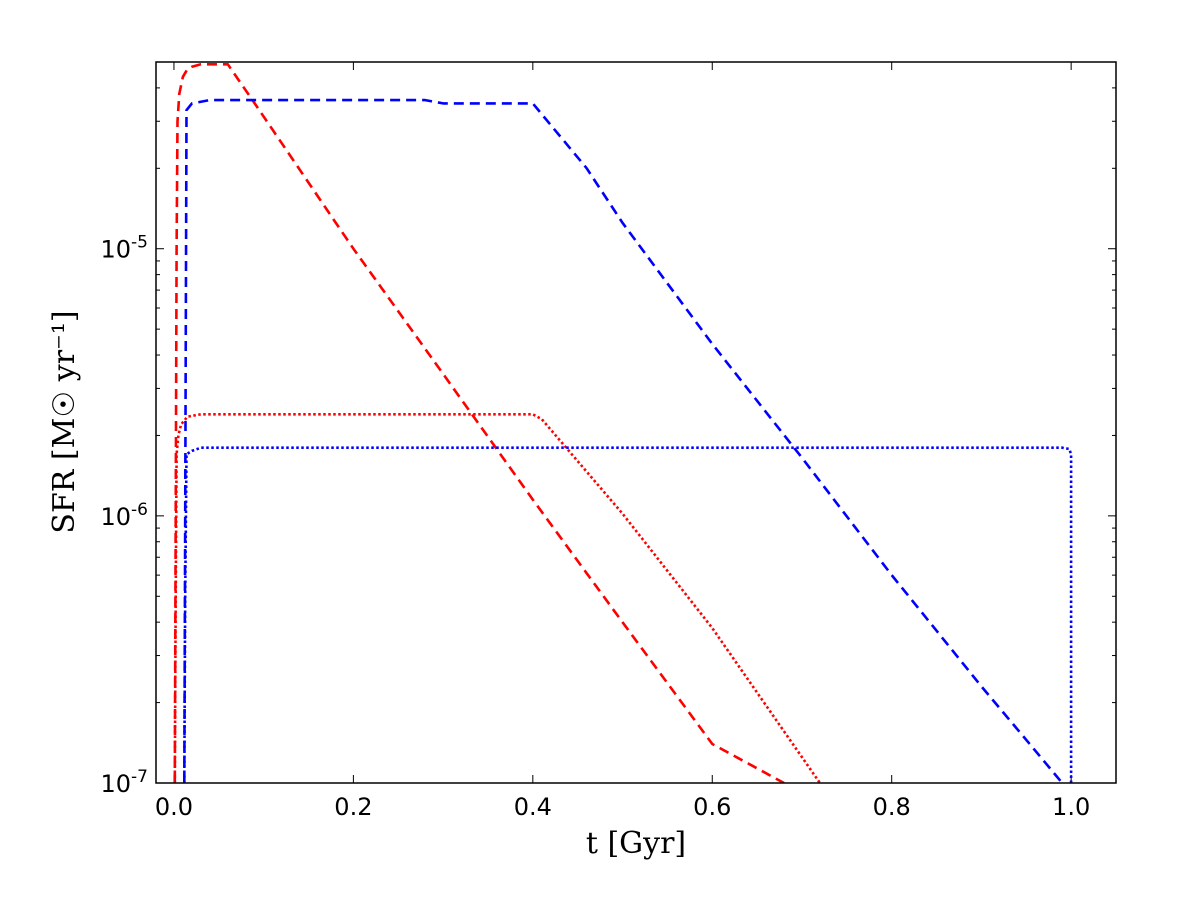  Describe the element at coordinates (64, 421) in the screenshot. I see `y-axis-label: SFR [M☉ yr⁻¹]` at that location.